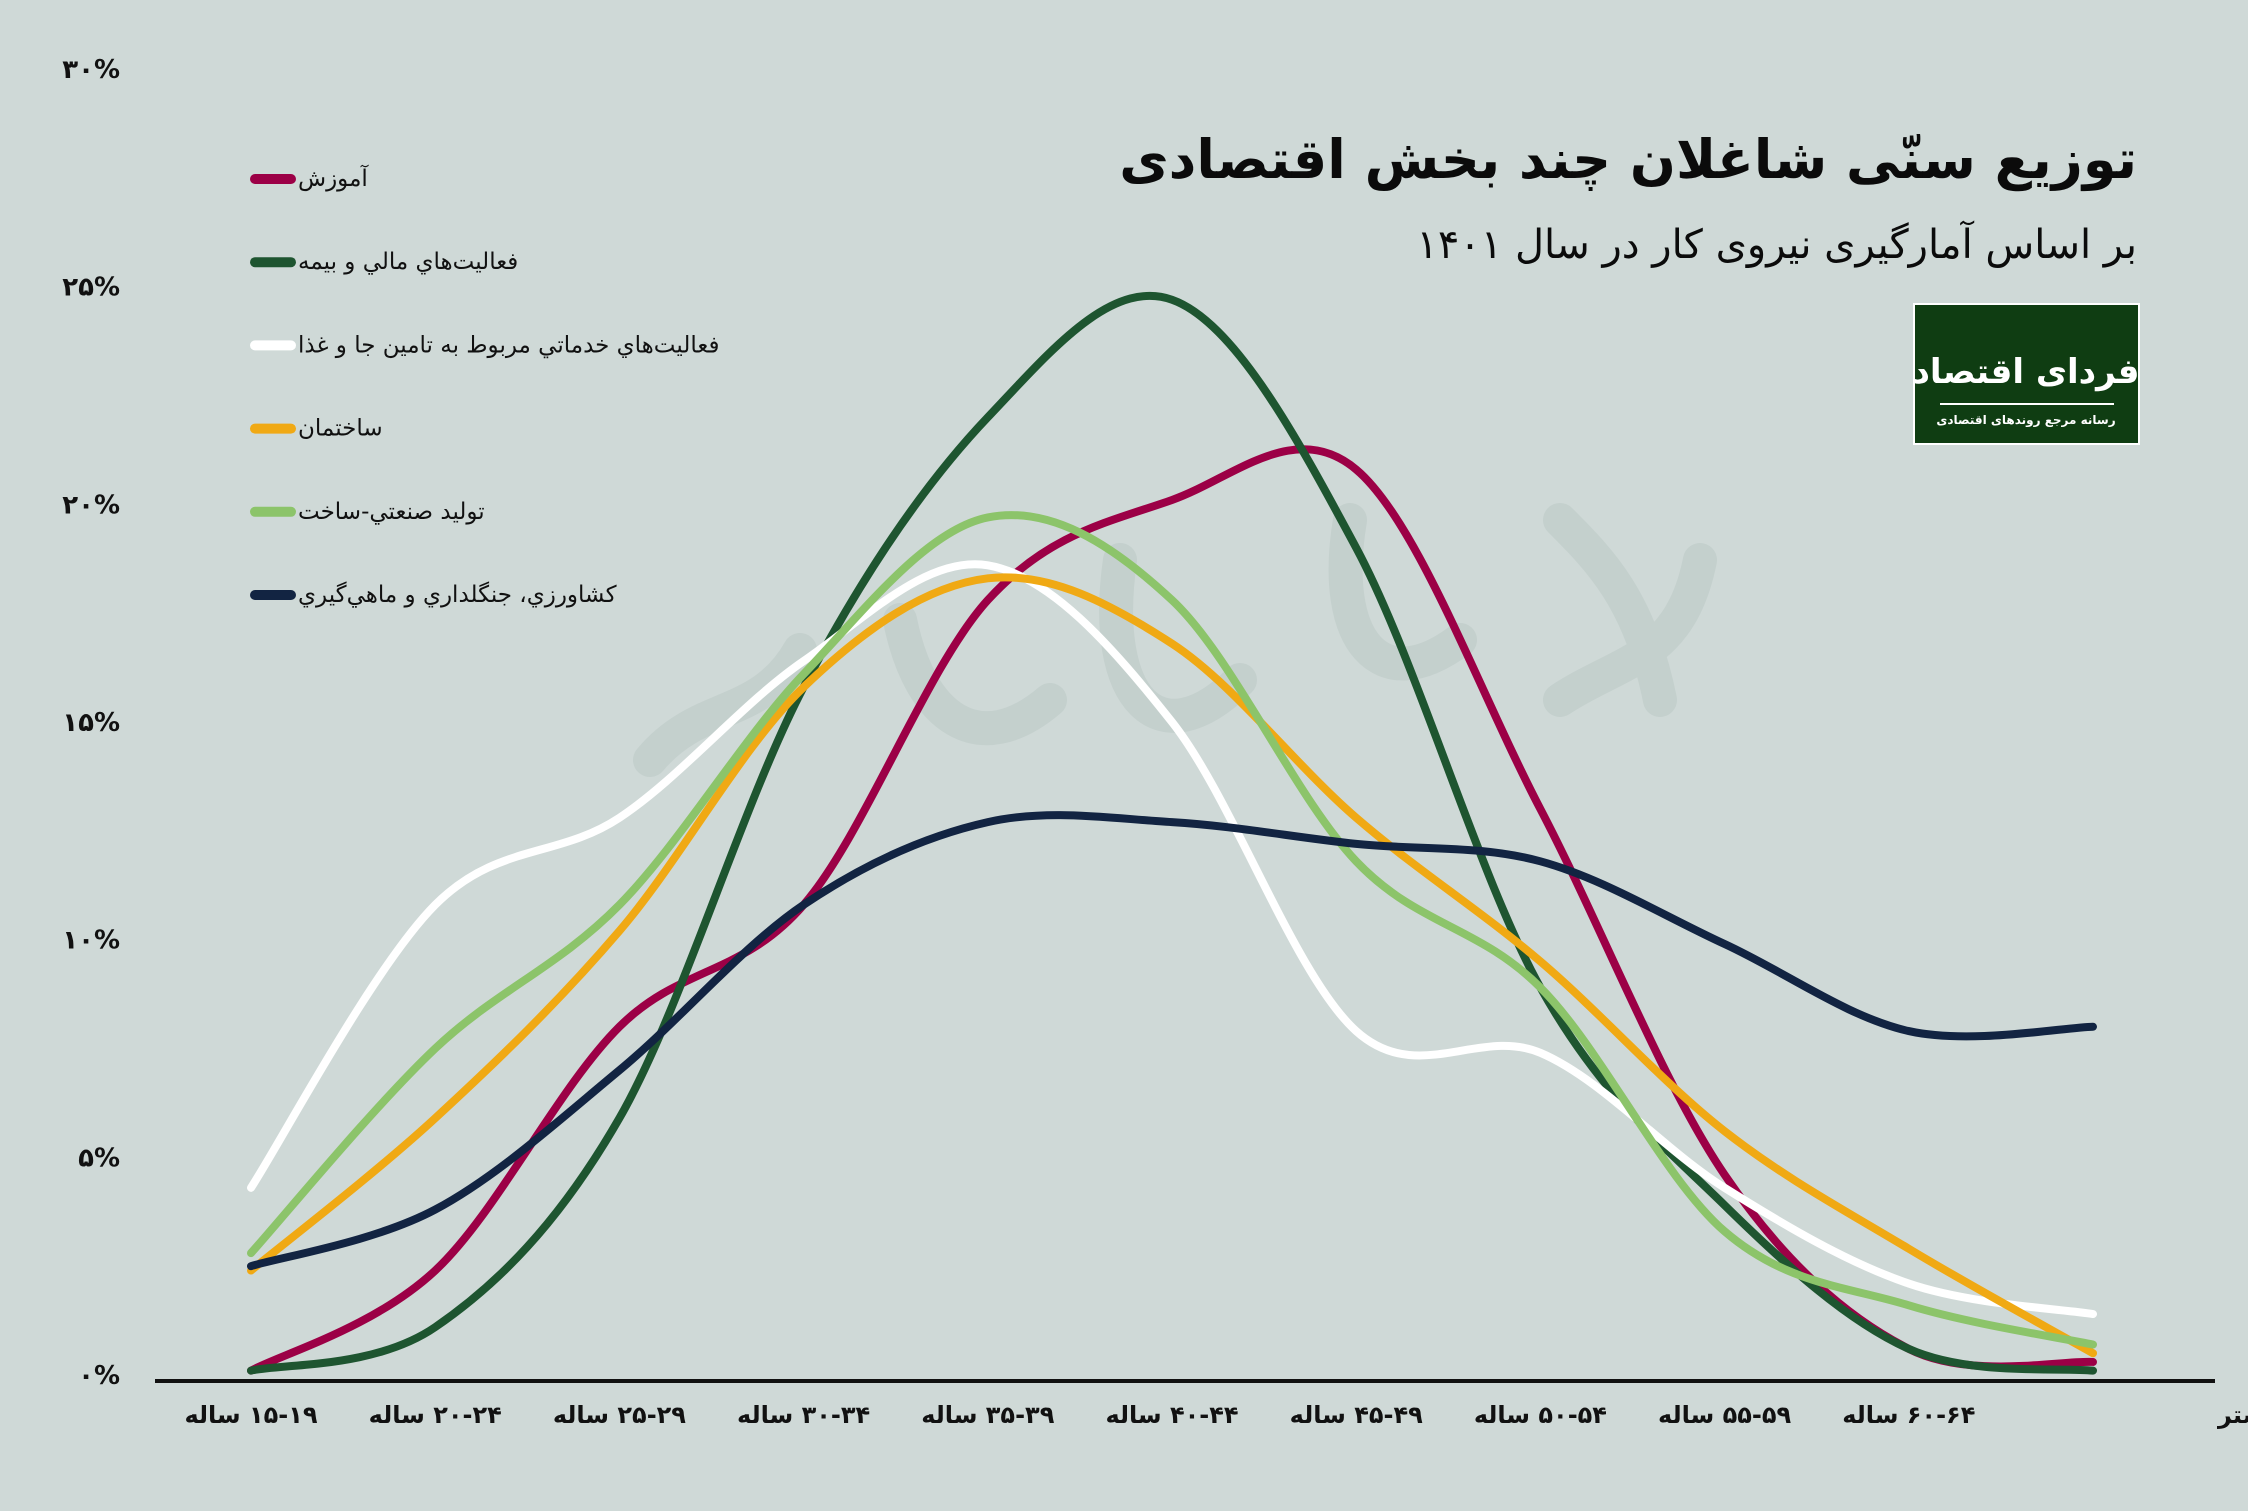 The height and width of the screenshot is (1511, 2248). Describe the element at coordinates (1724, 1415) in the screenshot. I see `x-tick-label: ۵۵-۵۹ ساله` at that location.